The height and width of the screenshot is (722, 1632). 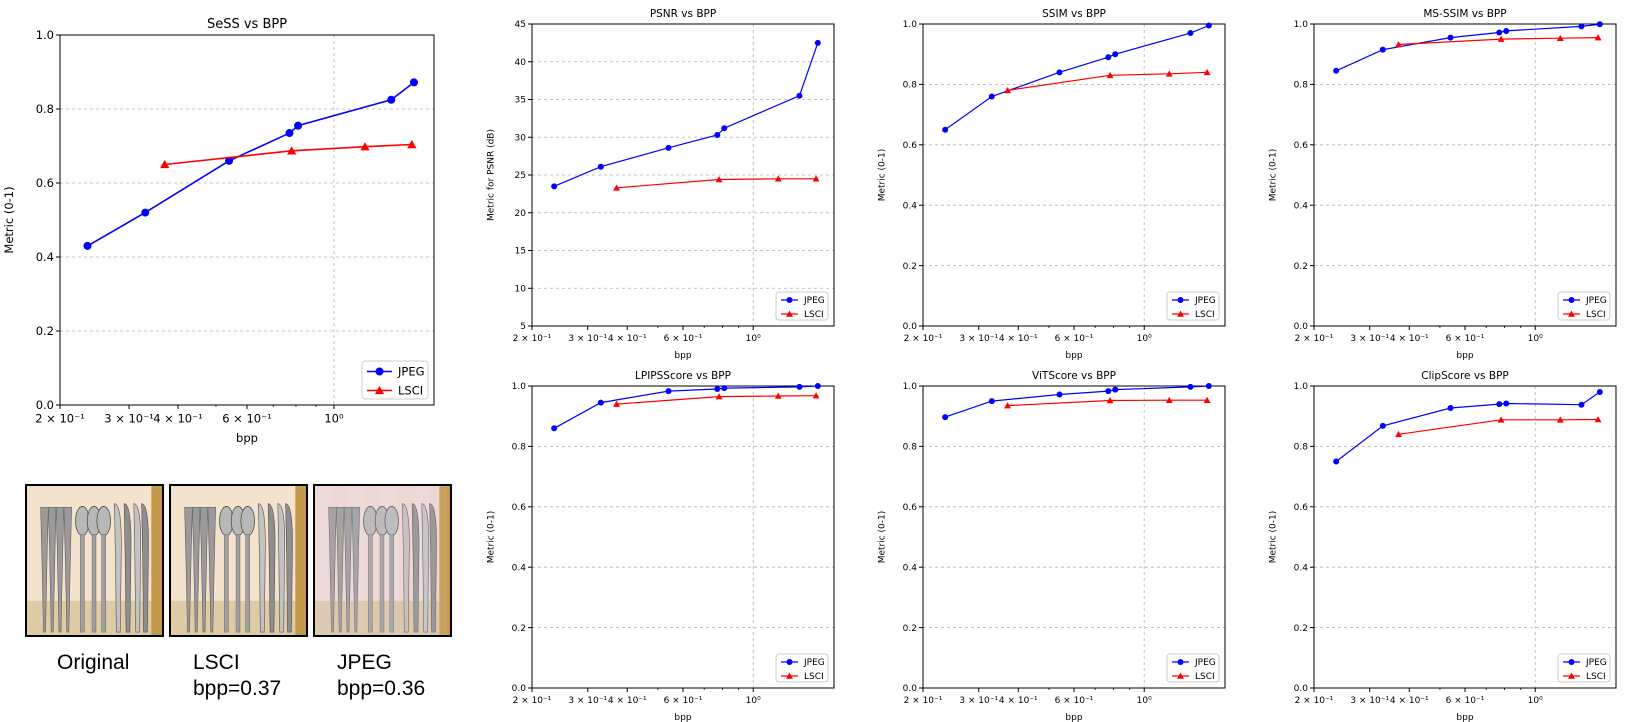 I want to click on y-axis-label: Metric (0-1), so click(x=882, y=537).